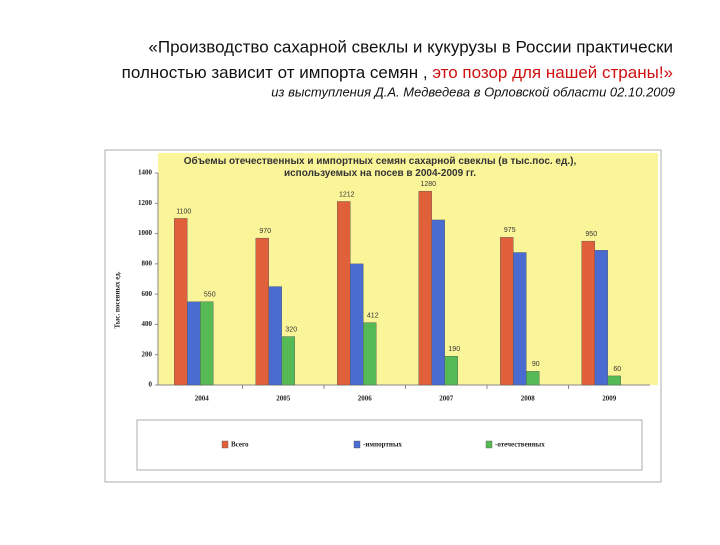 The height and width of the screenshot is (545, 720). I want to click on x-tick-label: 2005, so click(283, 399).